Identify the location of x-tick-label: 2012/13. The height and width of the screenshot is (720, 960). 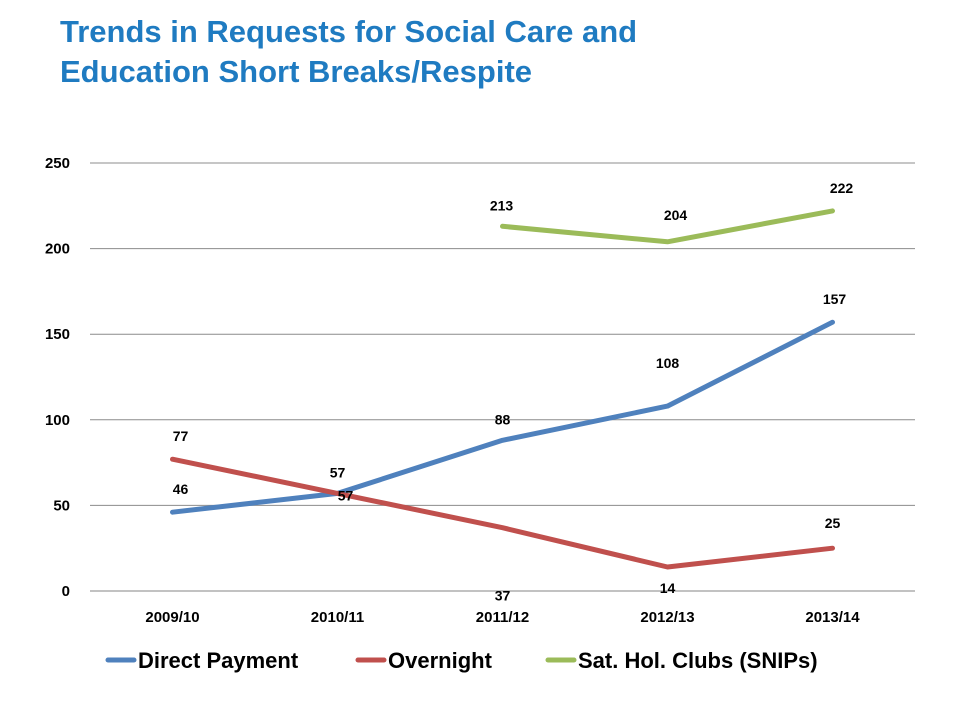
(667, 617).